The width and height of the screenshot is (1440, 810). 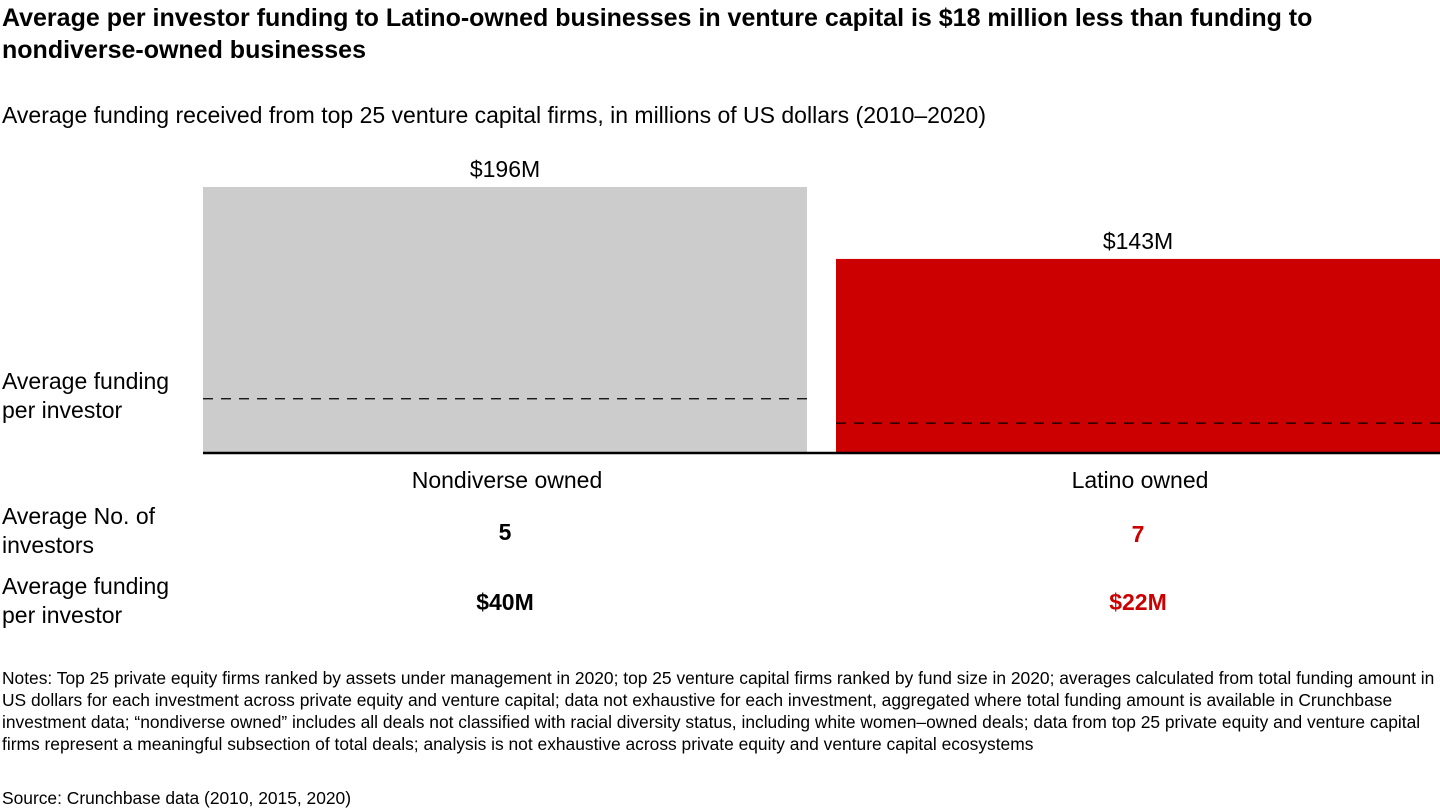 What do you see at coordinates (1140, 480) in the screenshot?
I see `category-label: Latino owned` at bounding box center [1140, 480].